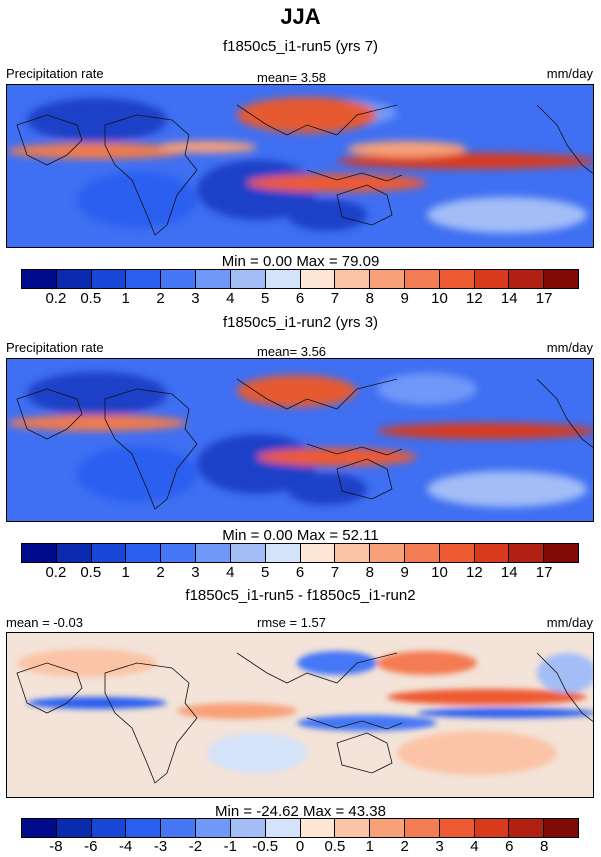 The image size is (601, 857). I want to click on colorbar-tick-label: -1, so click(230, 846).